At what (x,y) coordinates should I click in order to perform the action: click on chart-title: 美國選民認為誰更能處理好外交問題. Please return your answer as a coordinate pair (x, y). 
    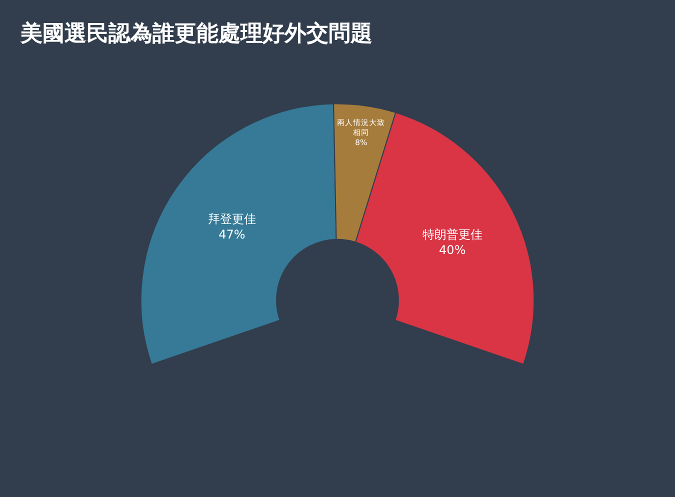
    Looking at the image, I should click on (195, 33).